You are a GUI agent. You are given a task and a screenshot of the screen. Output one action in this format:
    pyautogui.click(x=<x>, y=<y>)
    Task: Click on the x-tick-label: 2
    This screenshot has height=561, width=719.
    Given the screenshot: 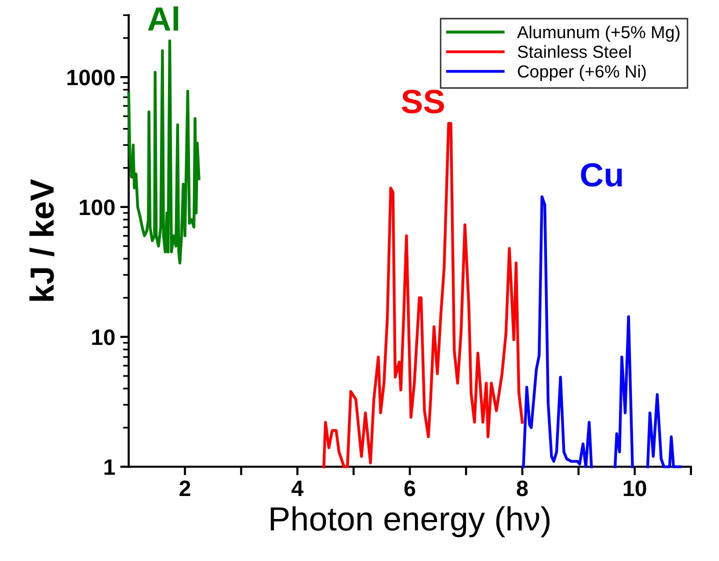 What is the action you would take?
    pyautogui.click(x=185, y=488)
    